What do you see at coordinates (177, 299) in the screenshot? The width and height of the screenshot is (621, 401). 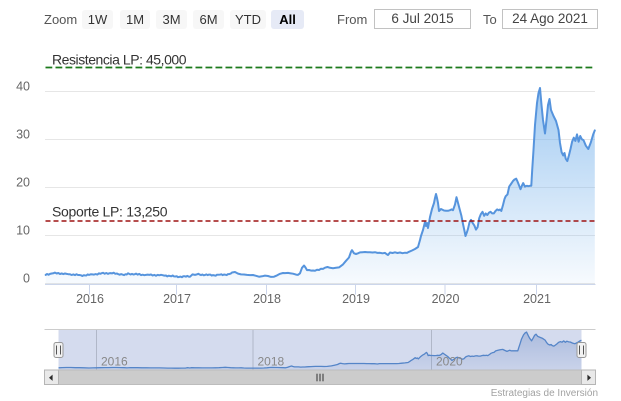 I see `svg-text: 2017` at bounding box center [177, 299].